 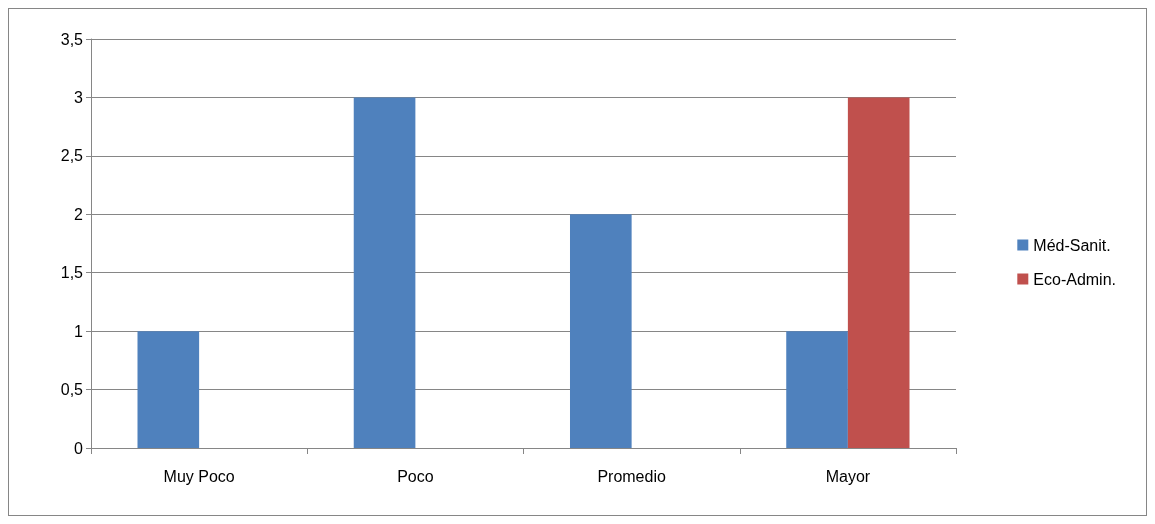 What do you see at coordinates (72, 39) in the screenshot?
I see `y-tick-label: 3,5` at bounding box center [72, 39].